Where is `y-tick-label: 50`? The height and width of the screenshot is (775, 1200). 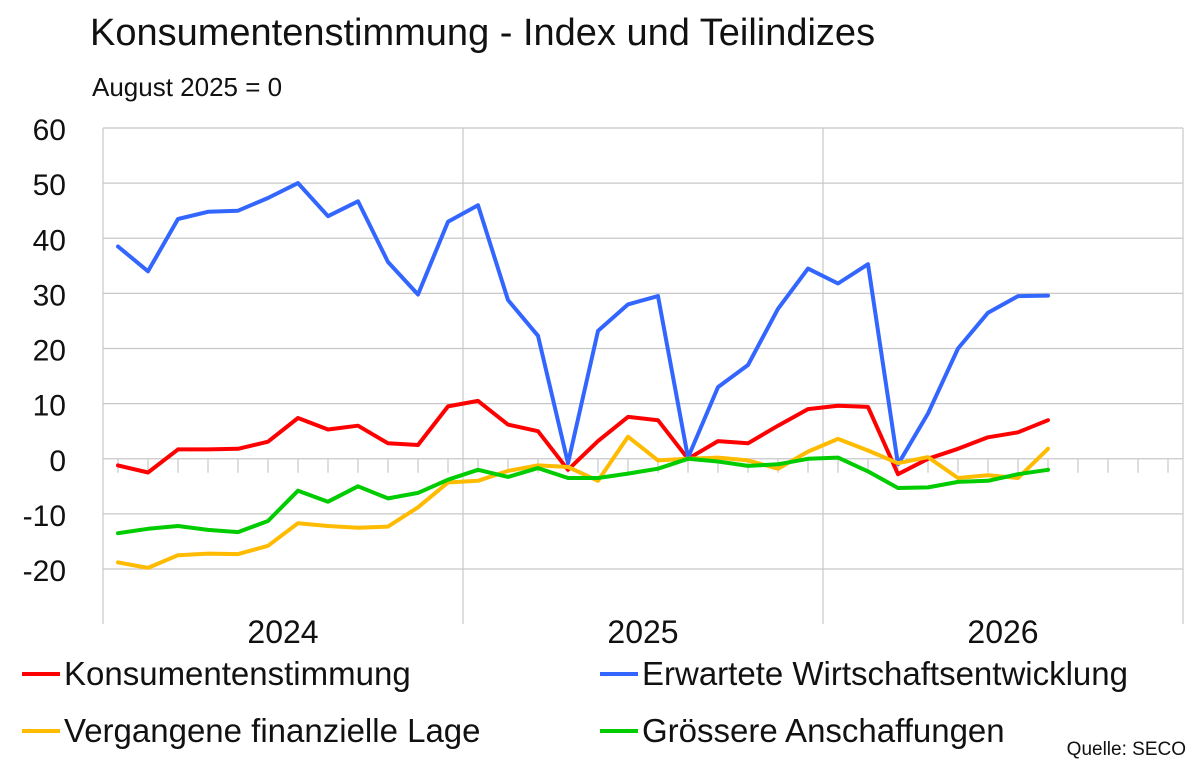 y-tick-label: 50 is located at coordinates (49, 185).